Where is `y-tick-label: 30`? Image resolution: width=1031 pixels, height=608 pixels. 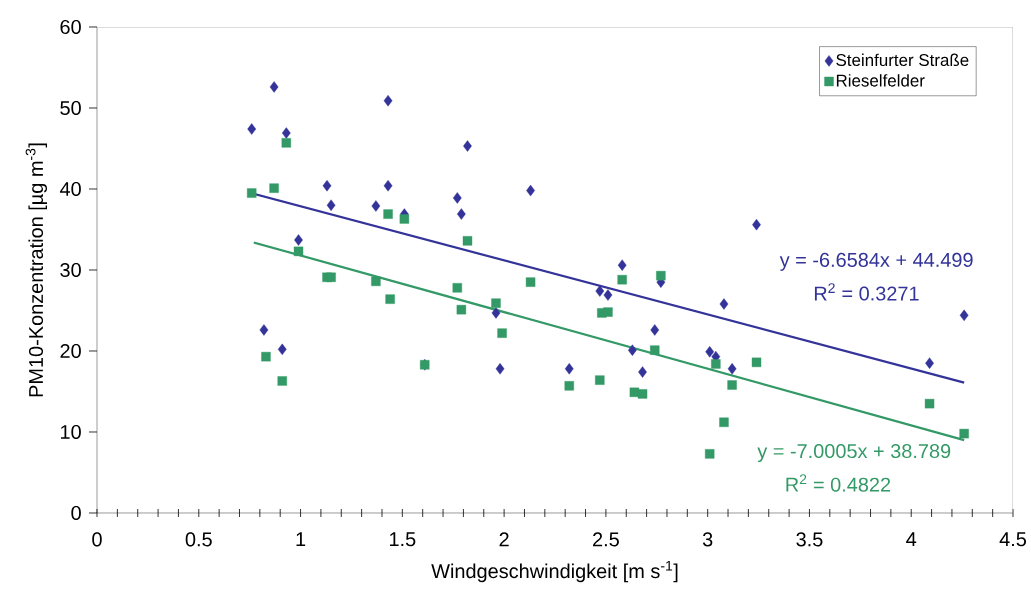
y-tick-label: 30 is located at coordinates (70, 270).